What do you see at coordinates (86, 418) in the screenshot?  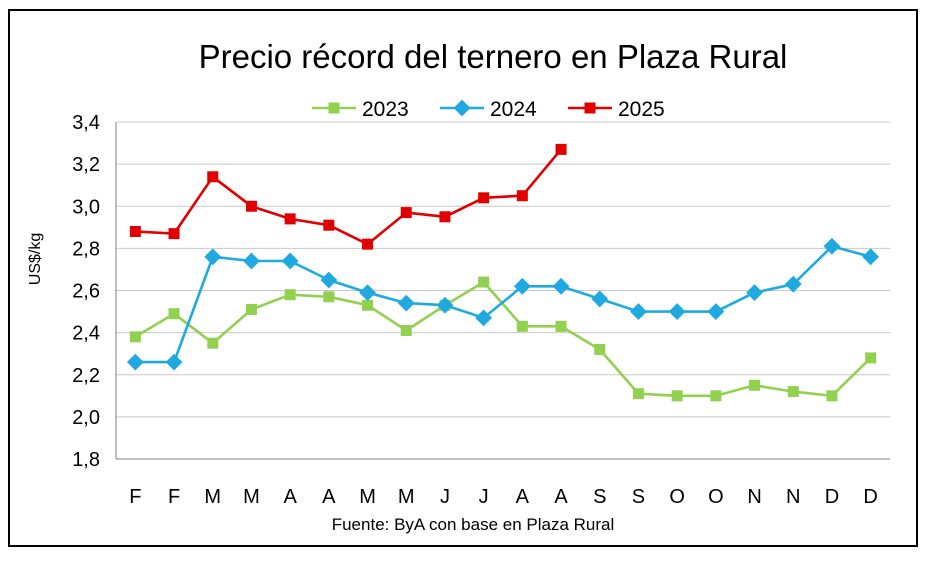 I see `y-tick-label: 2,0` at bounding box center [86, 418].